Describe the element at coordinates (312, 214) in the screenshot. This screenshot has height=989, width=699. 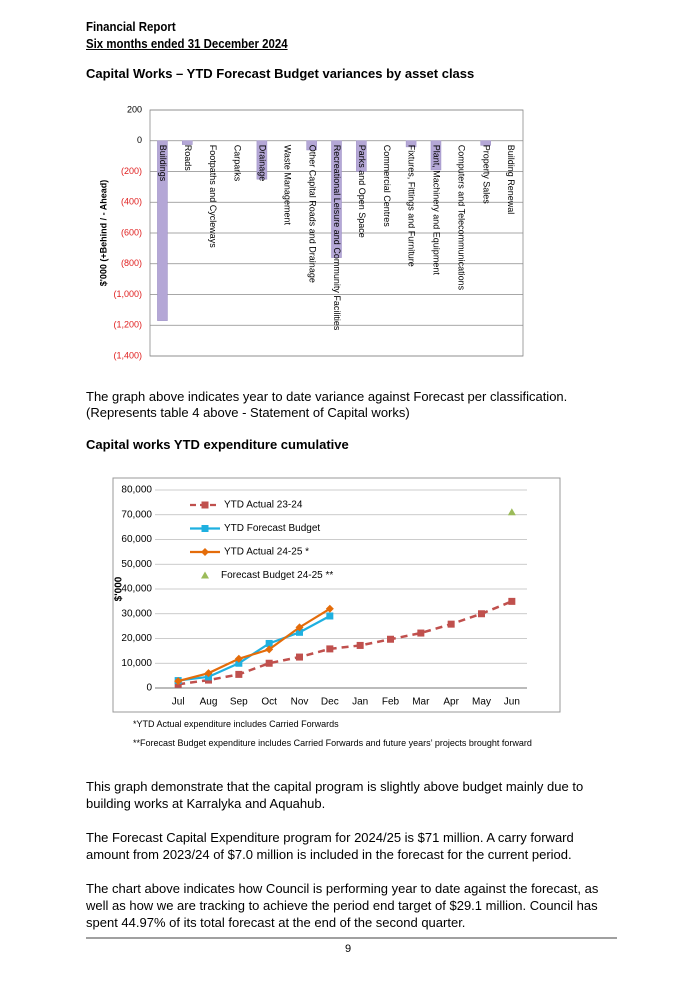
I see `x-tick-label: Other Capital Roads and Drainage` at that location.